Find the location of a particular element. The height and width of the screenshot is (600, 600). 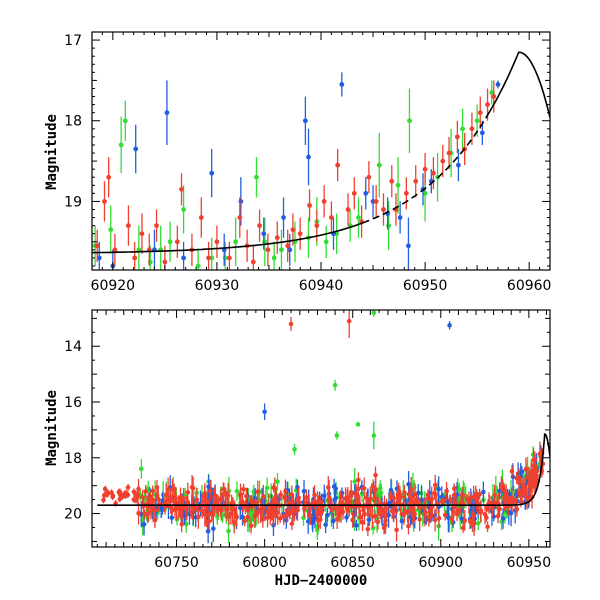

x-tick-label: 60850 is located at coordinates (352, 563).